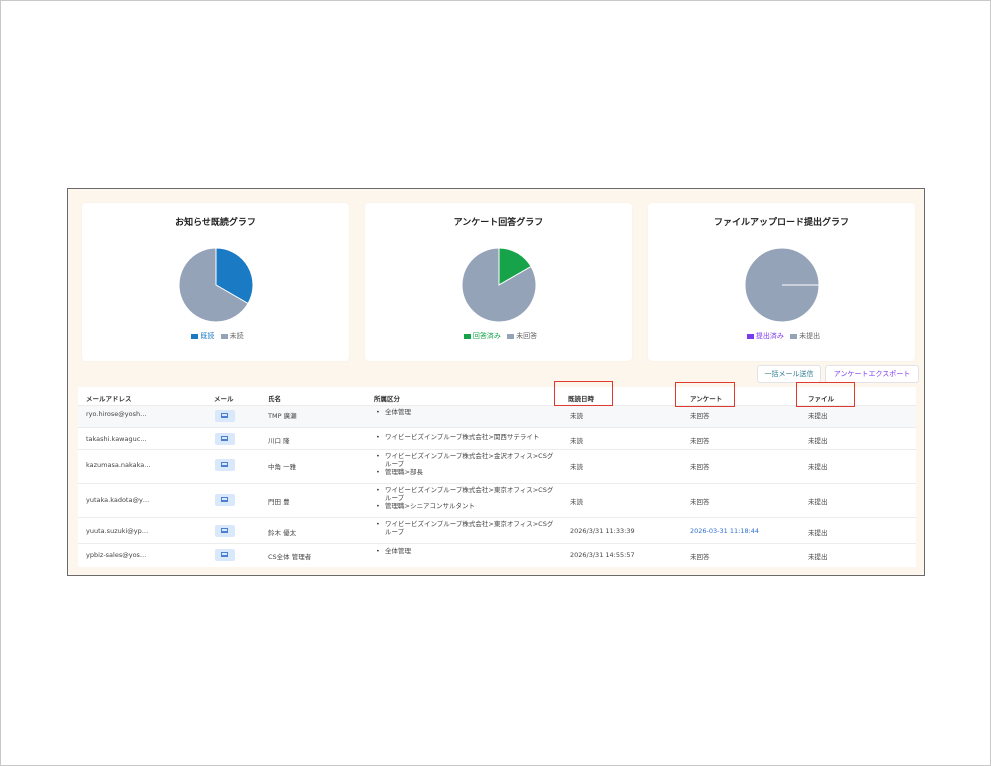  Describe the element at coordinates (511, 336) in the screenshot. I see `legend-swatch-unanswered` at that location.